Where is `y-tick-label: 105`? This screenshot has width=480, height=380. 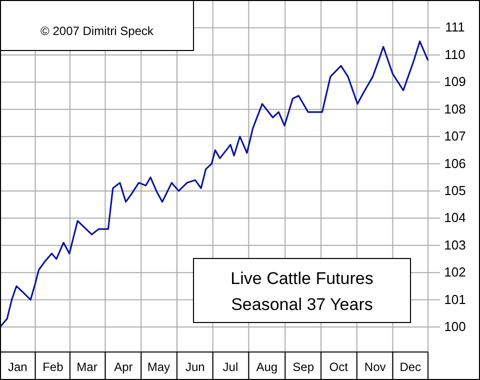 y-tick-label: 105 is located at coordinates (455, 190).